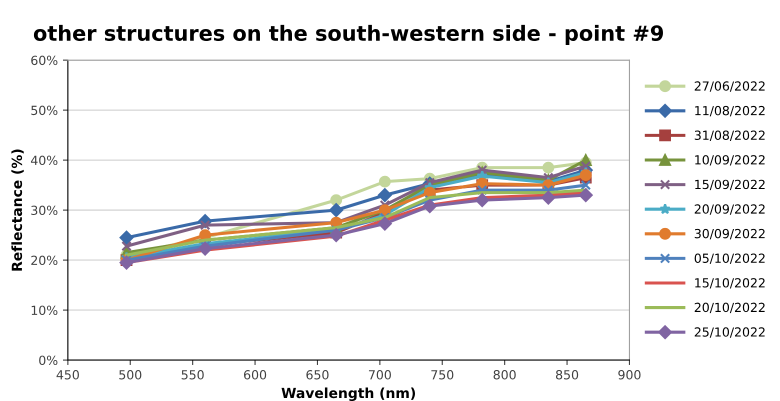 The image size is (780, 401). Describe the element at coordinates (193, 375) in the screenshot. I see `x-tick-label: 550` at that location.